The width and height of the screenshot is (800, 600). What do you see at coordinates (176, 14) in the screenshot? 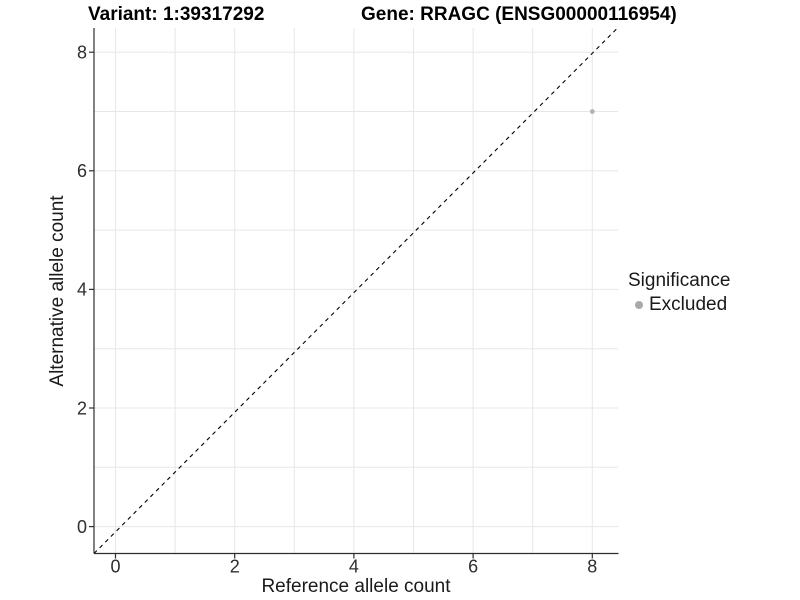
I see `plot-title-variant: Variant: 1:39317292` at bounding box center [176, 14].